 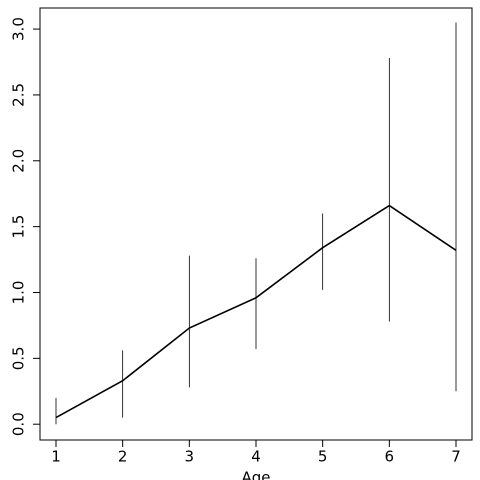 I want to click on y-tick-label: 3.0, so click(x=19, y=29).